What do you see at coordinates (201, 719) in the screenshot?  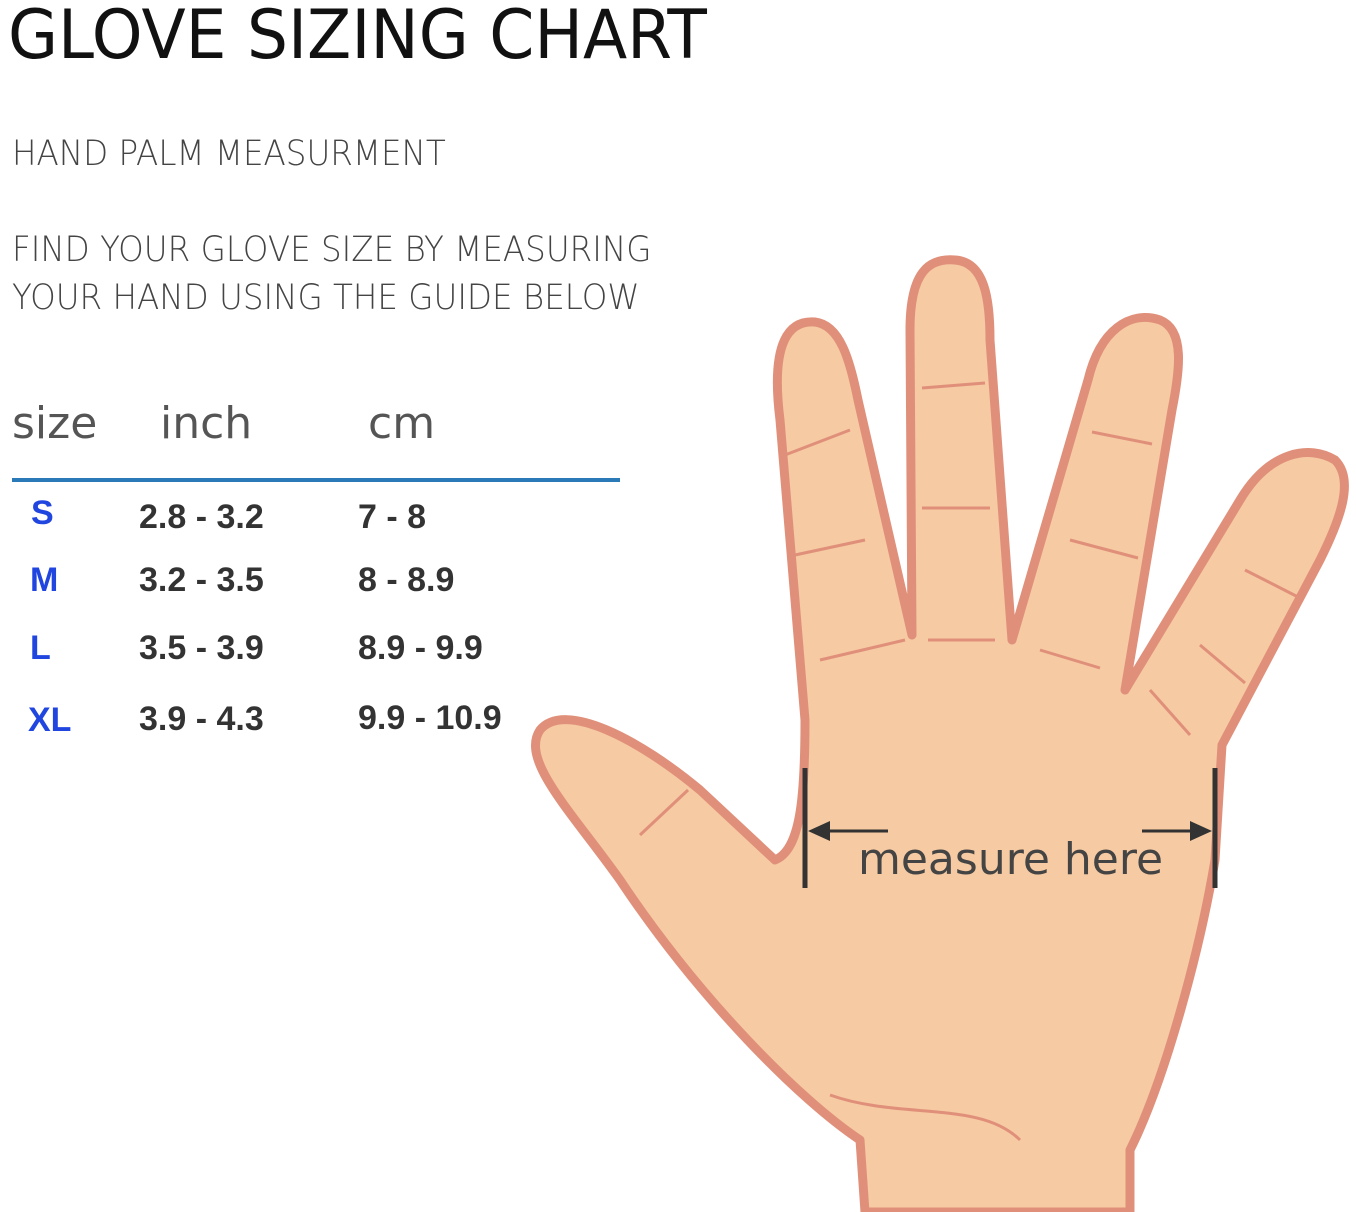 I see `inch-cell: 3.9 - 4.3` at bounding box center [201, 719].